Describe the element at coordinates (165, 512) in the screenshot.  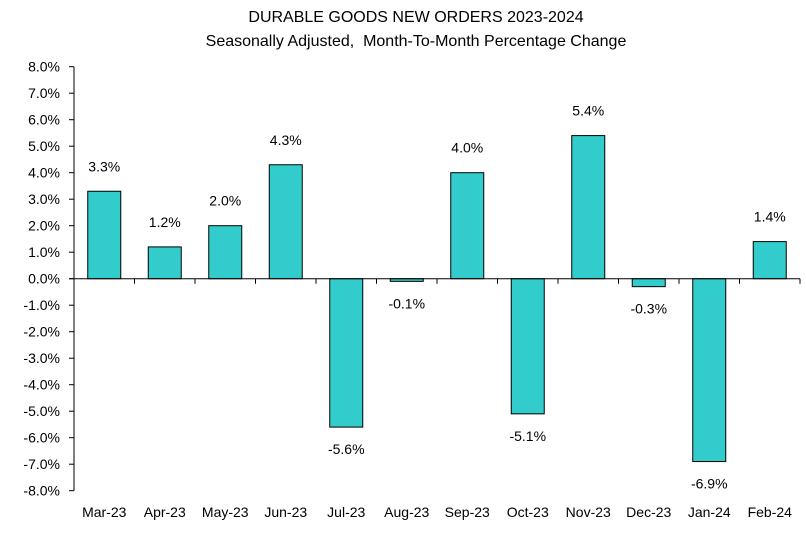
I see `x-tick-label: Apr-23` at that location.